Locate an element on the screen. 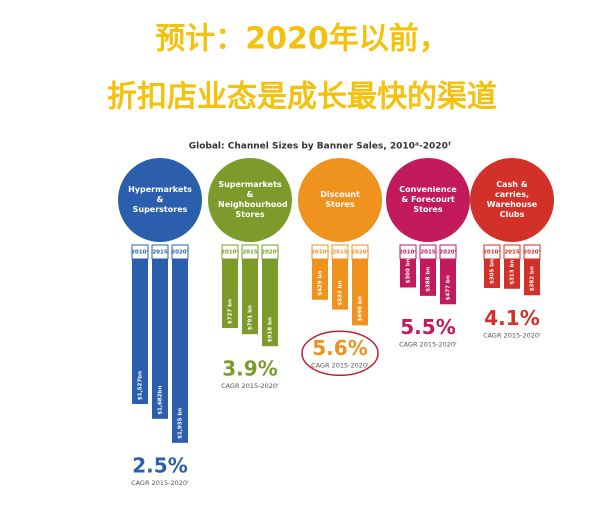  group-name: Cash & carries, Warehouse Clubs is located at coordinates (512, 199).